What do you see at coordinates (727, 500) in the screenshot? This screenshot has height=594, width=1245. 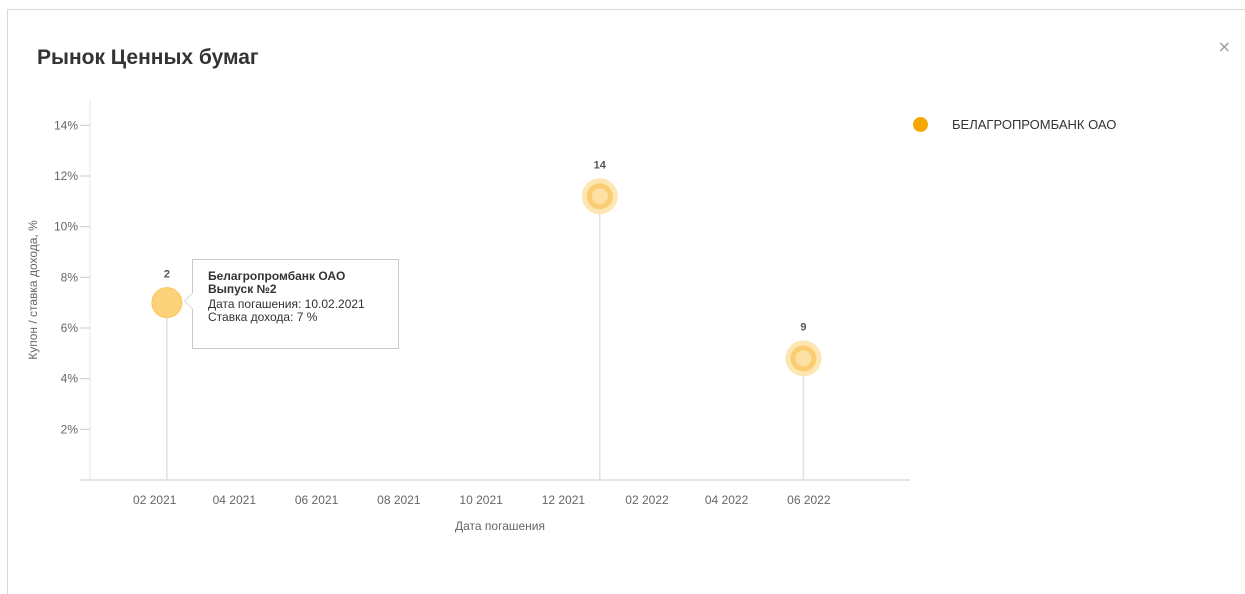 I see `x-tick-label: 04 2022` at bounding box center [727, 500].